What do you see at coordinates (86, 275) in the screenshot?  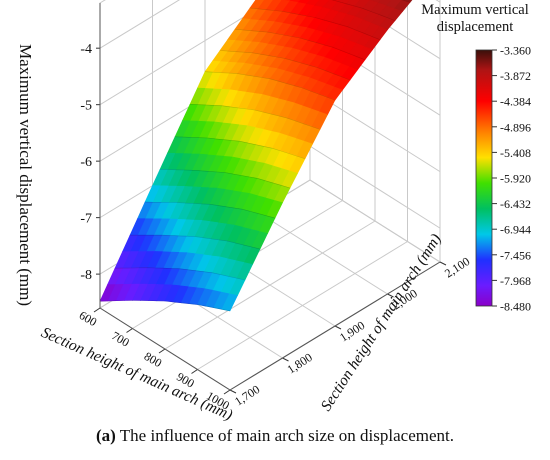 I see `z-tick-label: -8` at bounding box center [86, 275].